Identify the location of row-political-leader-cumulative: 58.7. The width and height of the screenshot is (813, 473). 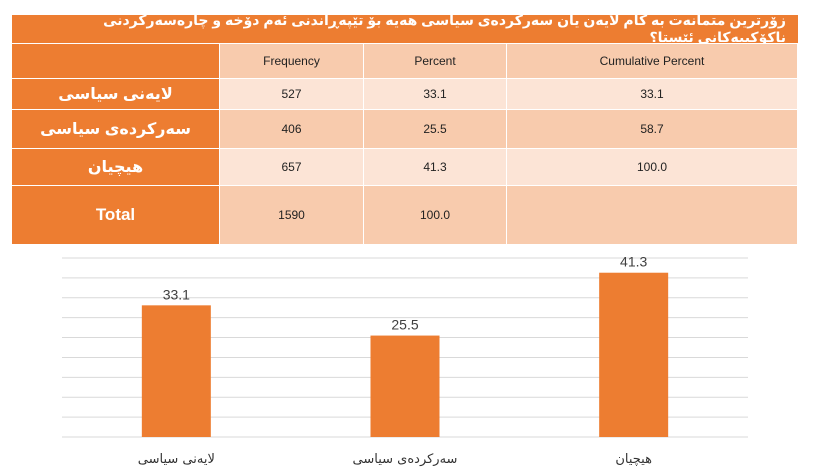
(652, 129).